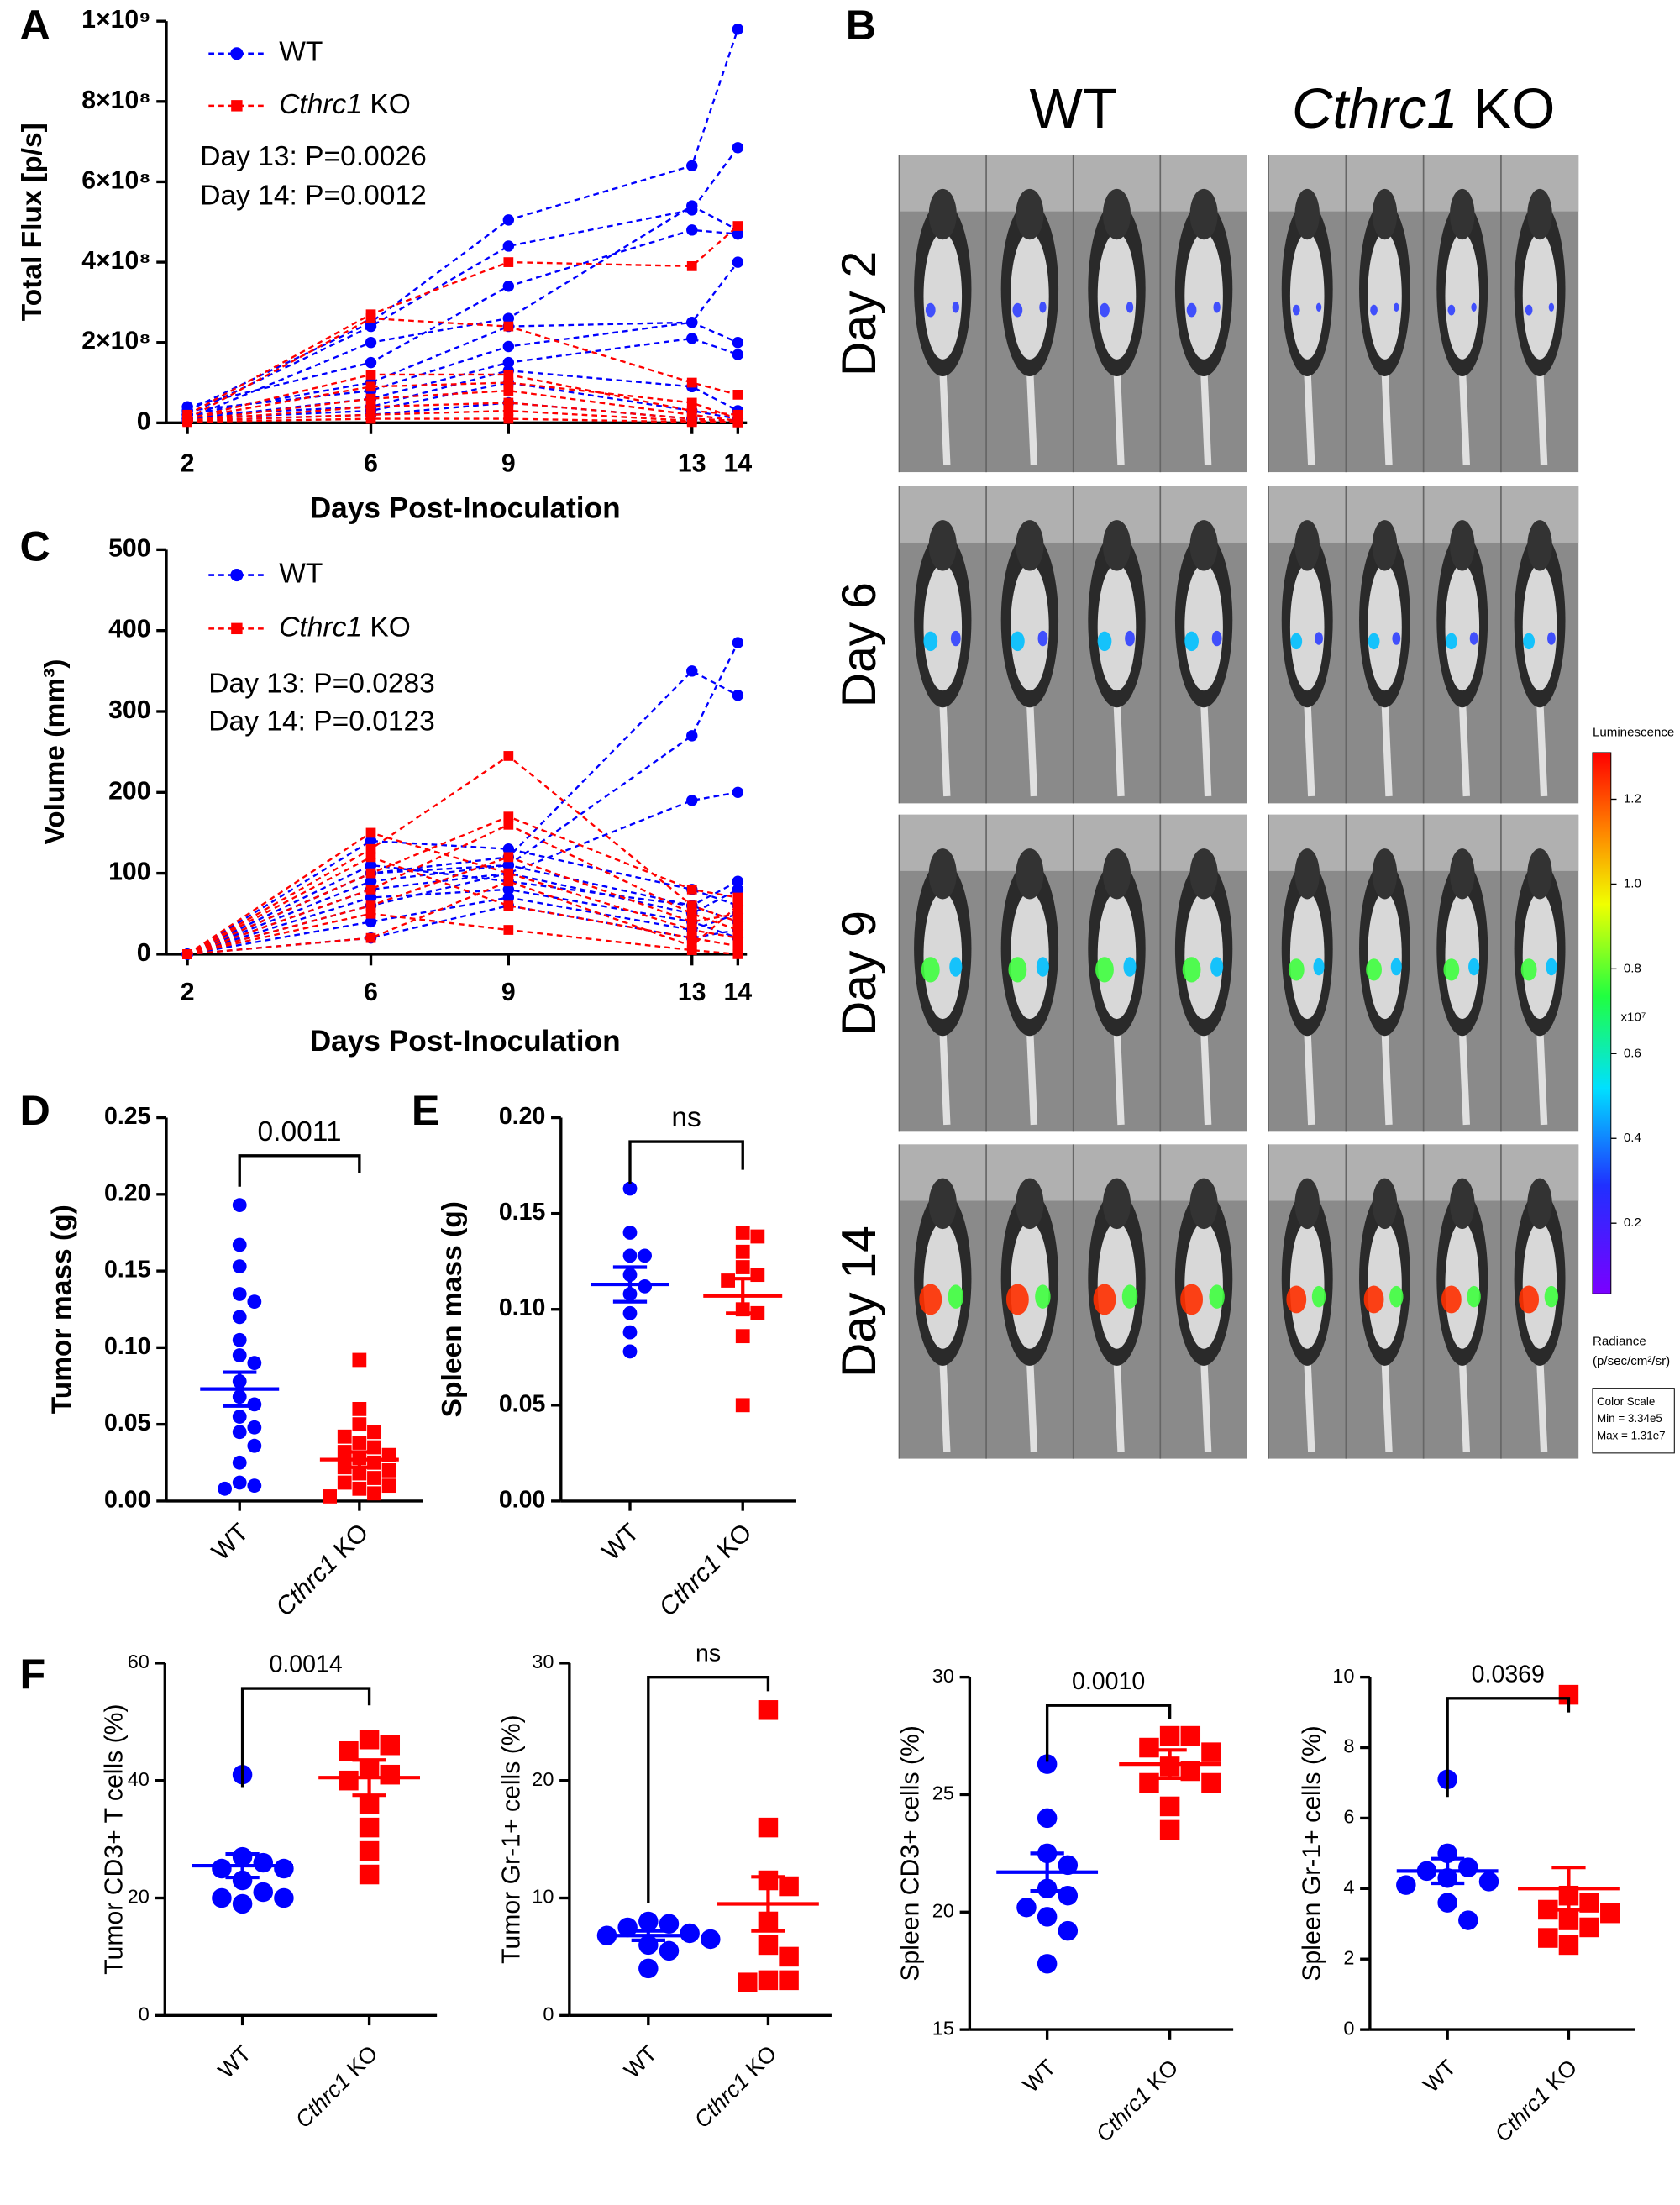 This screenshot has width=1680, height=2205. I want to click on y-tick-label: 0.05, so click(522, 1403).